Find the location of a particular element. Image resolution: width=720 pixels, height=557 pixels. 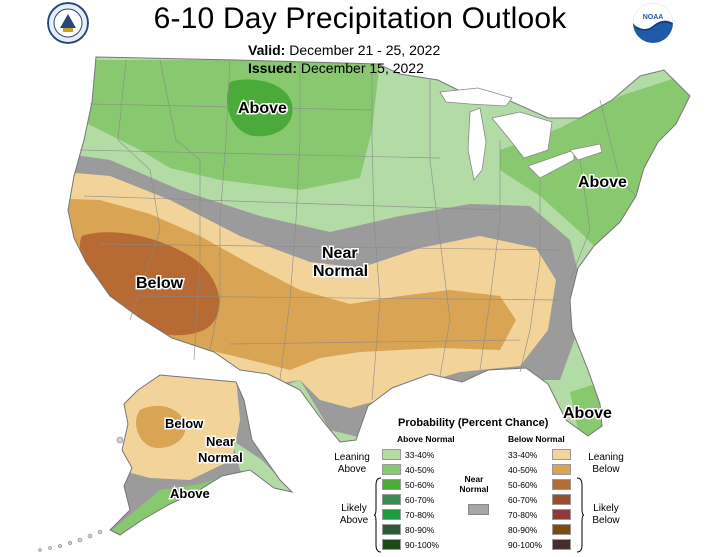

legend-above-row: 90-100% is located at coordinates (410, 544).